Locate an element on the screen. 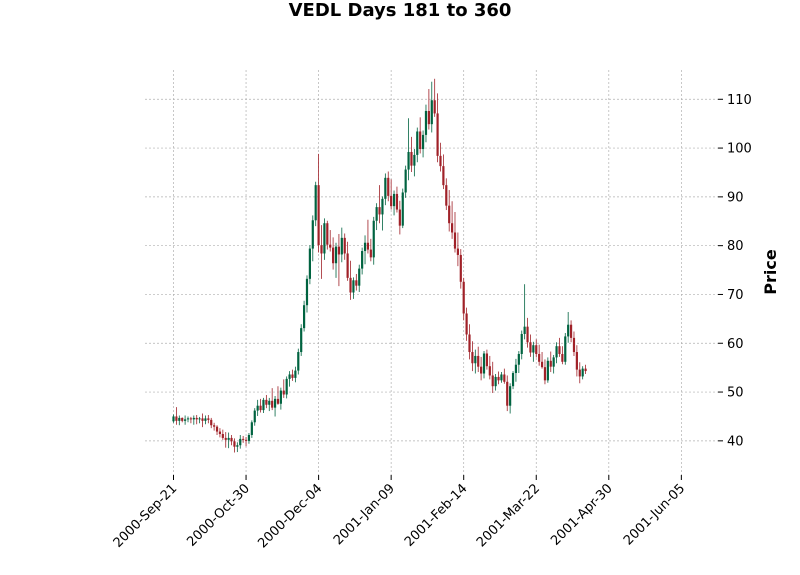 This screenshot has width=800, height=575. y-tick-label: 80 is located at coordinates (735, 246).